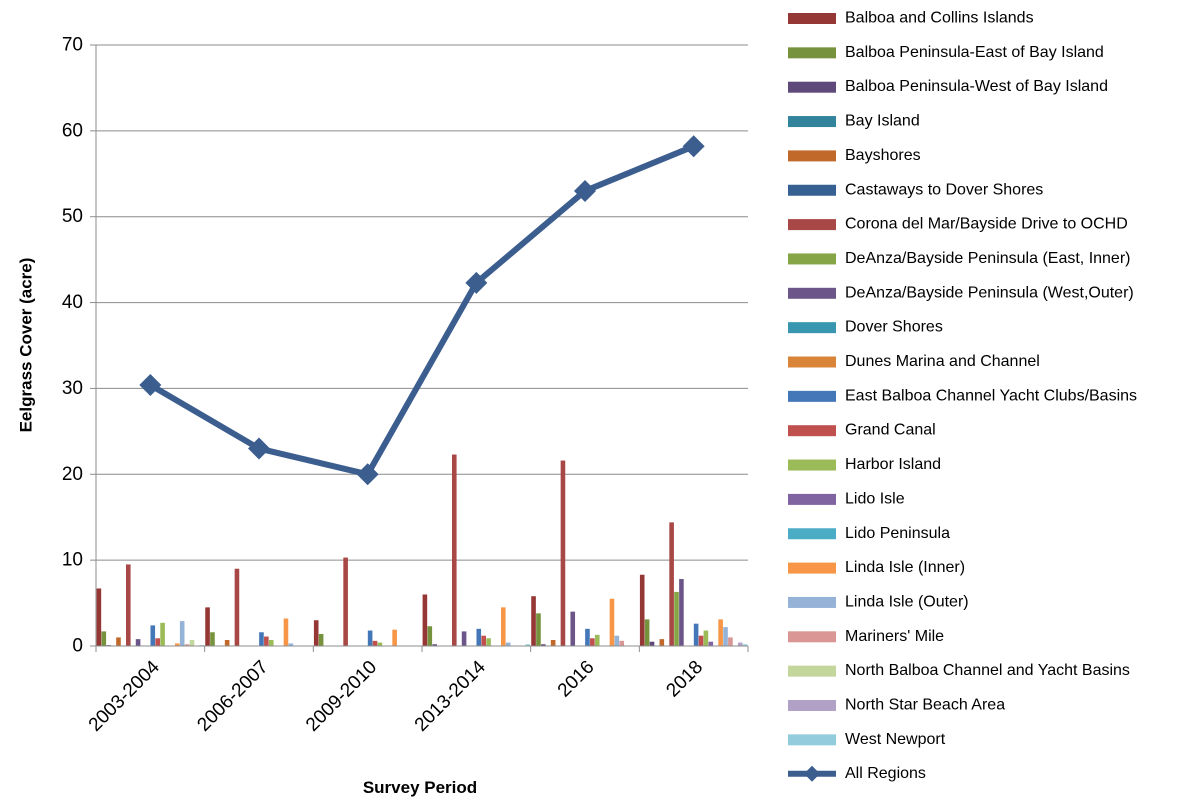 This screenshot has width=1198, height=811. Describe the element at coordinates (72, 560) in the screenshot. I see `y-tick-label: 10` at that location.